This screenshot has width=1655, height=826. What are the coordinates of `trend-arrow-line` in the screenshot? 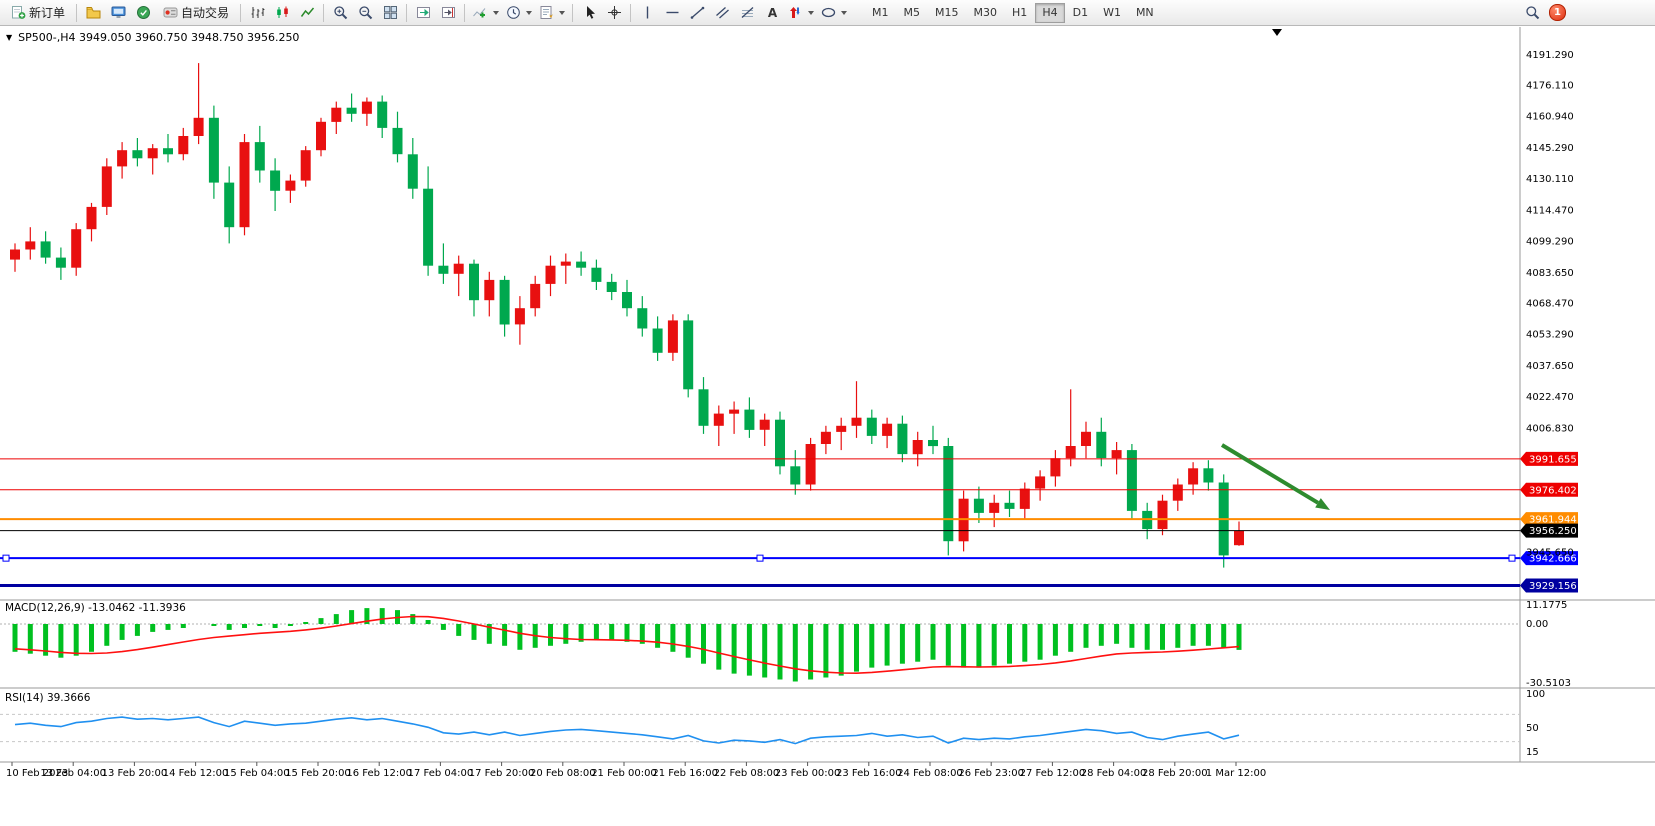 It's located at (1270, 474).